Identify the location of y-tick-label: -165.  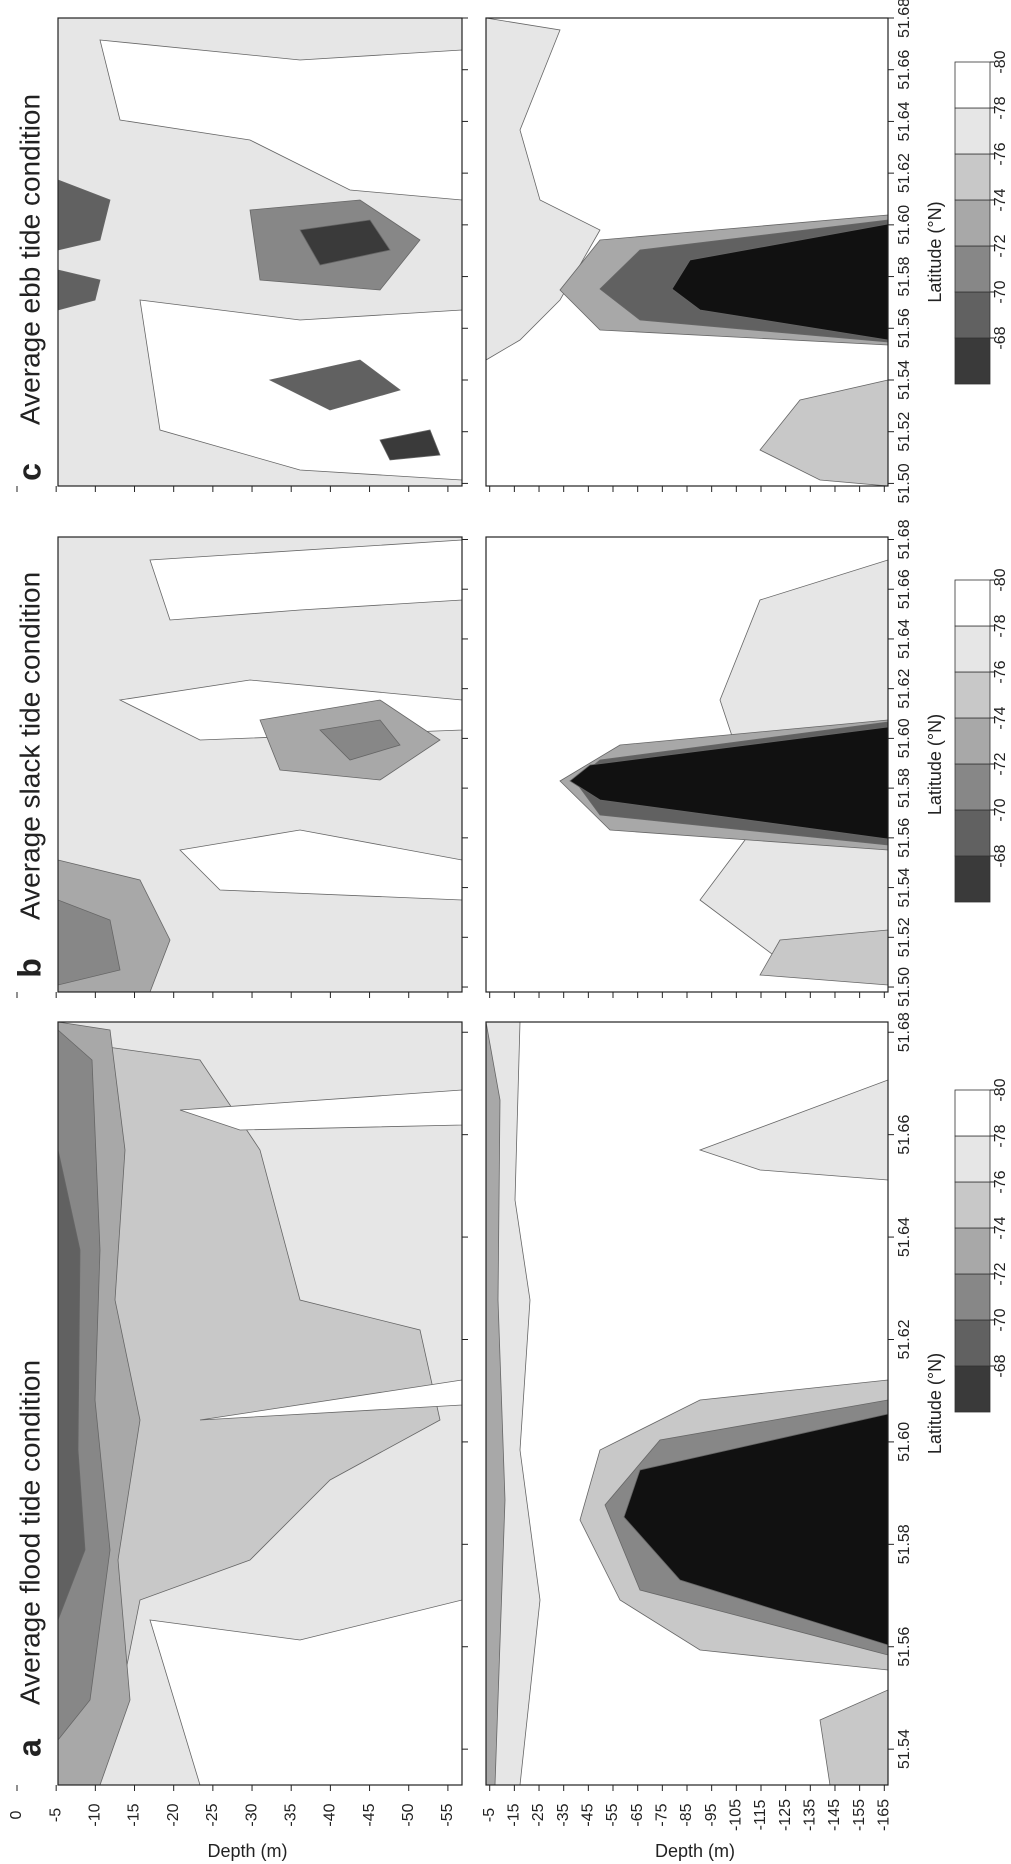
(884, 1815).